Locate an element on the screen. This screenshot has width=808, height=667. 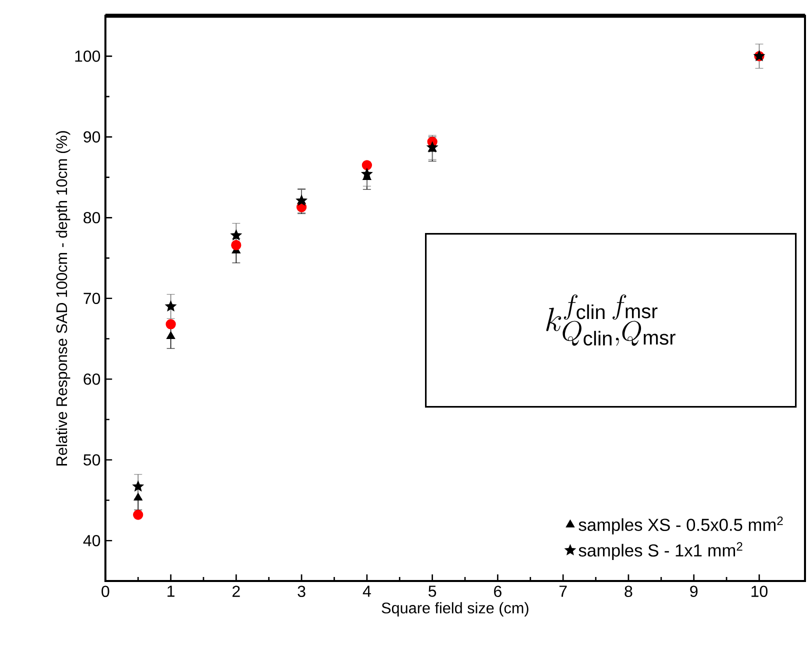
x-tick-label: 1 is located at coordinates (171, 591).